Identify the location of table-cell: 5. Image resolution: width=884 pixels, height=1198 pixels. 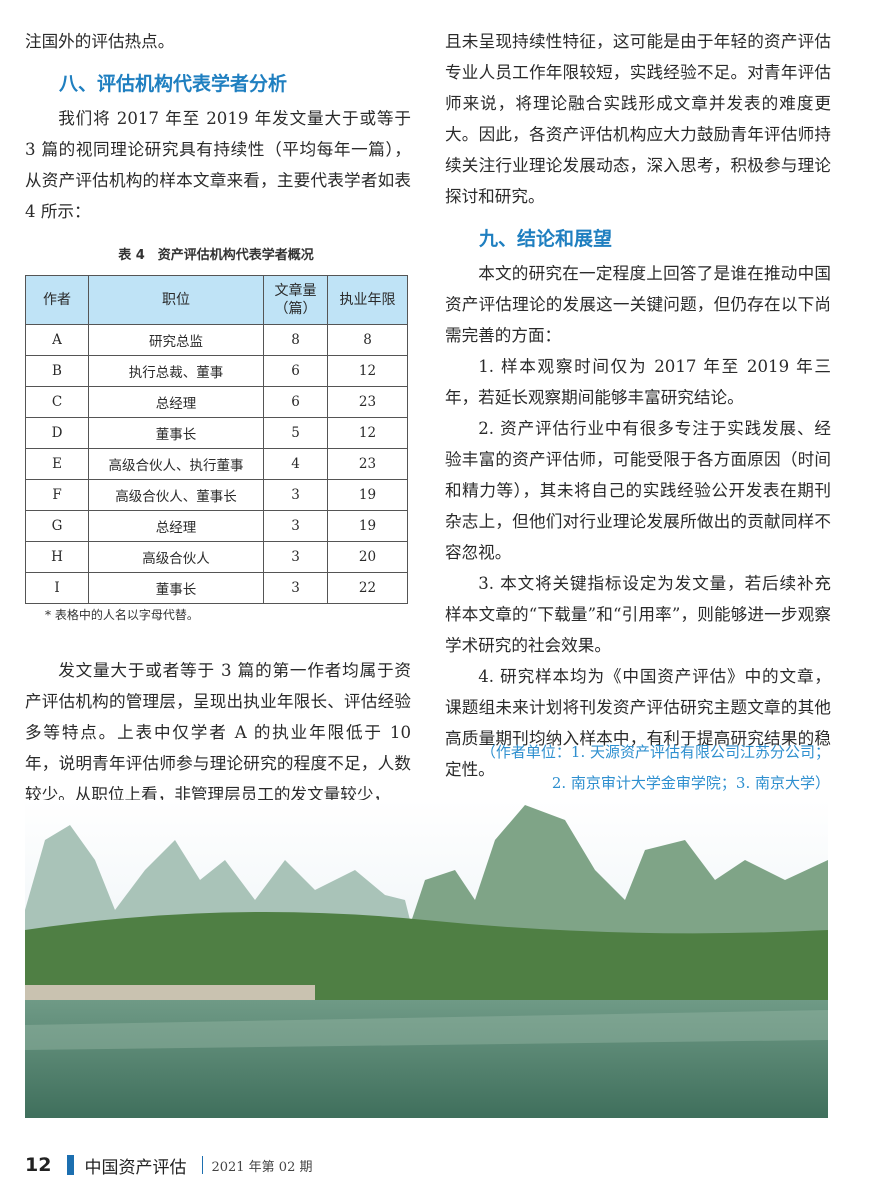
(295, 433).